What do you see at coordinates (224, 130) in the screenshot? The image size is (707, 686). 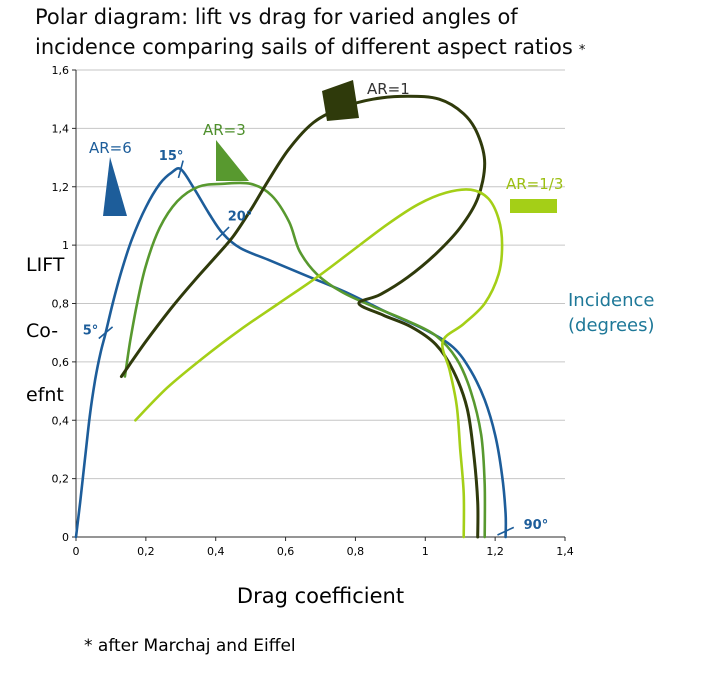 I see `legend-label-ar-3: AR=3` at bounding box center [224, 130].